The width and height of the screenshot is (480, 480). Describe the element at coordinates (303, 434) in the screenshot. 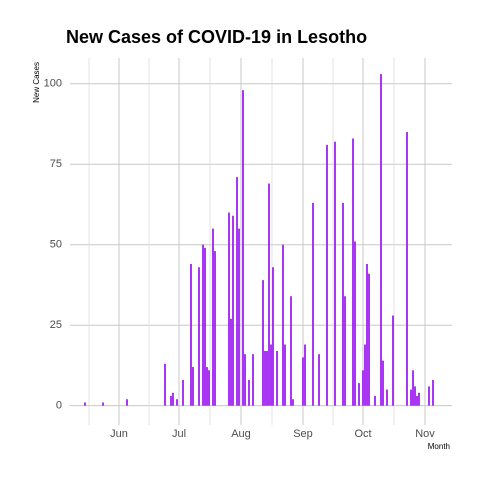

I see `x-tick-label: Sep` at that location.